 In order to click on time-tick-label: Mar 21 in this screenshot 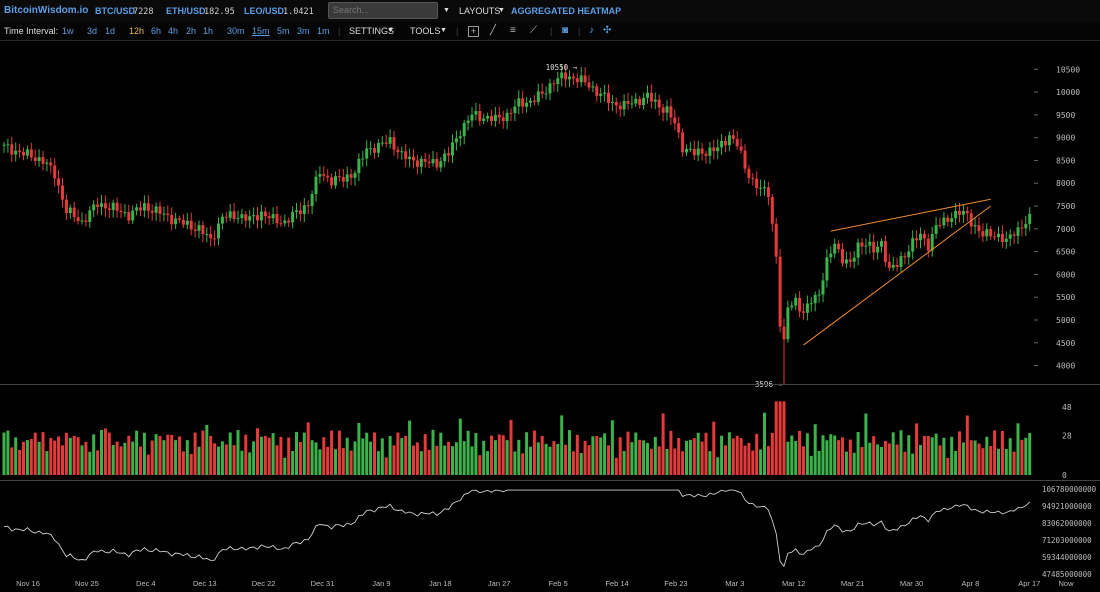, I will do `click(852, 583)`.